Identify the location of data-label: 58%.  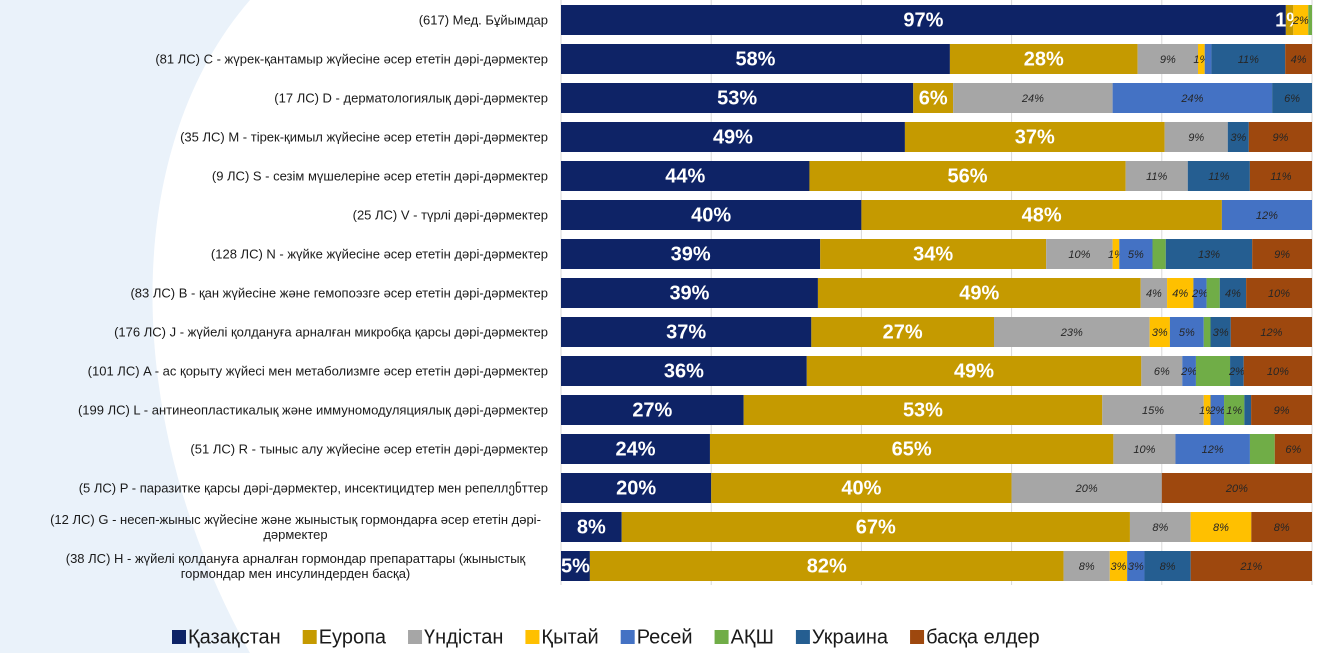
(755, 59).